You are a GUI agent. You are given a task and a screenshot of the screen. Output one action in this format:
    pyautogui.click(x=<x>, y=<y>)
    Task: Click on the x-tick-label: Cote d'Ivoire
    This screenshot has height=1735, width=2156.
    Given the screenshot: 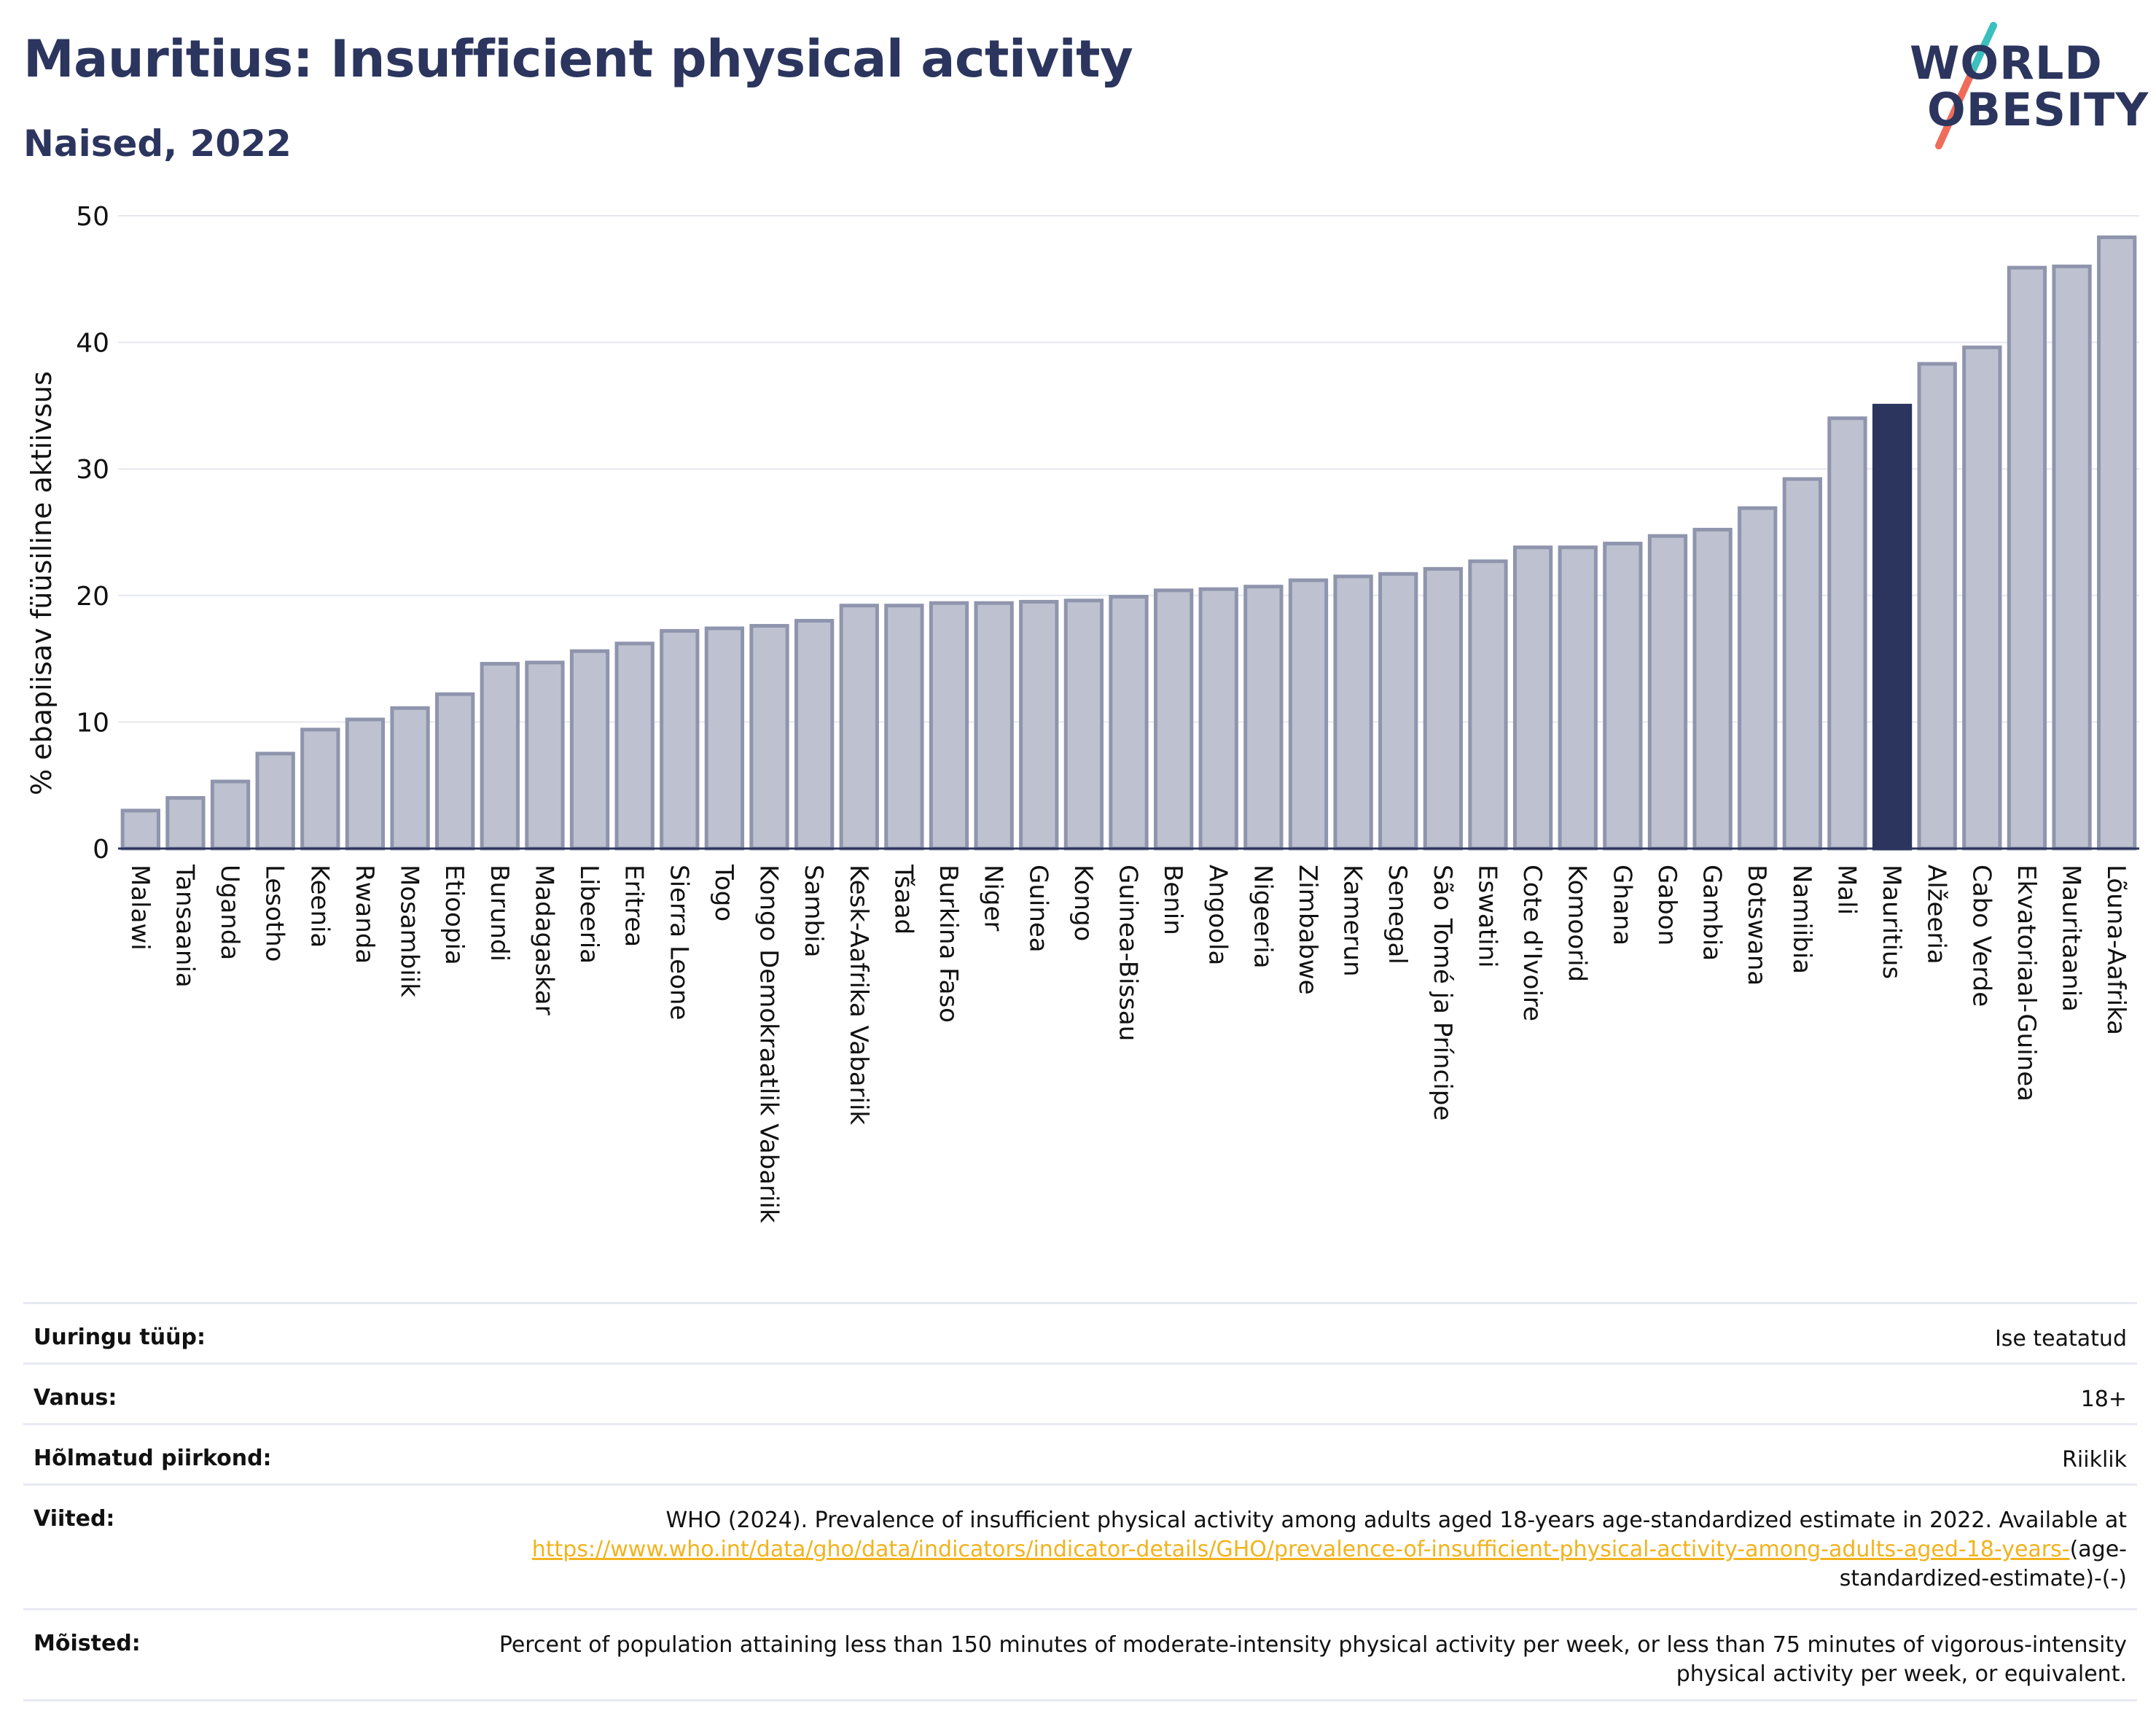 What is the action you would take?
    pyautogui.click(x=1532, y=943)
    